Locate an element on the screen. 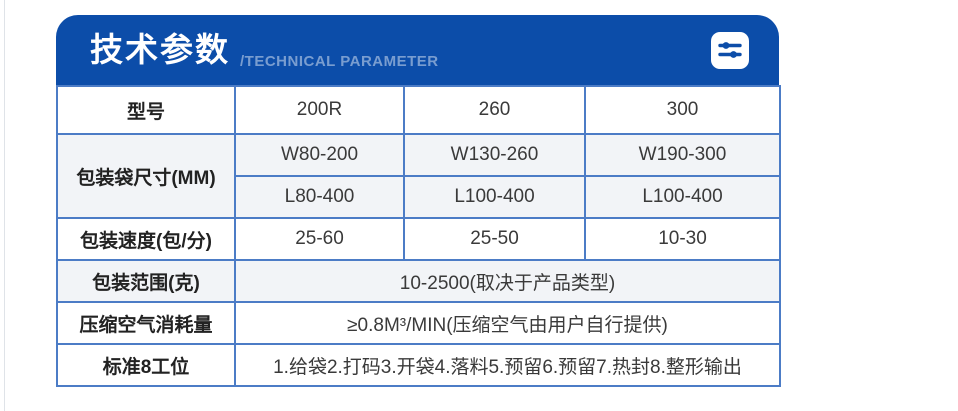  row-model: 型号 200R 260 300 is located at coordinates (418, 110).